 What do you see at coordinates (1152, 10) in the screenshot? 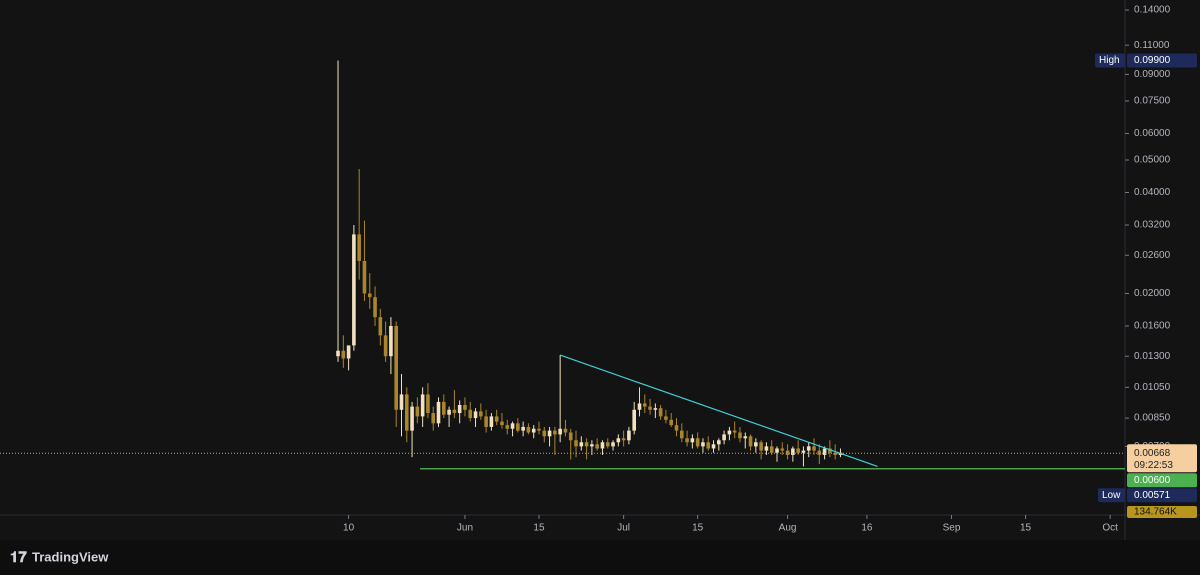
I see `y-tick-label: 0.14000` at bounding box center [1152, 10].